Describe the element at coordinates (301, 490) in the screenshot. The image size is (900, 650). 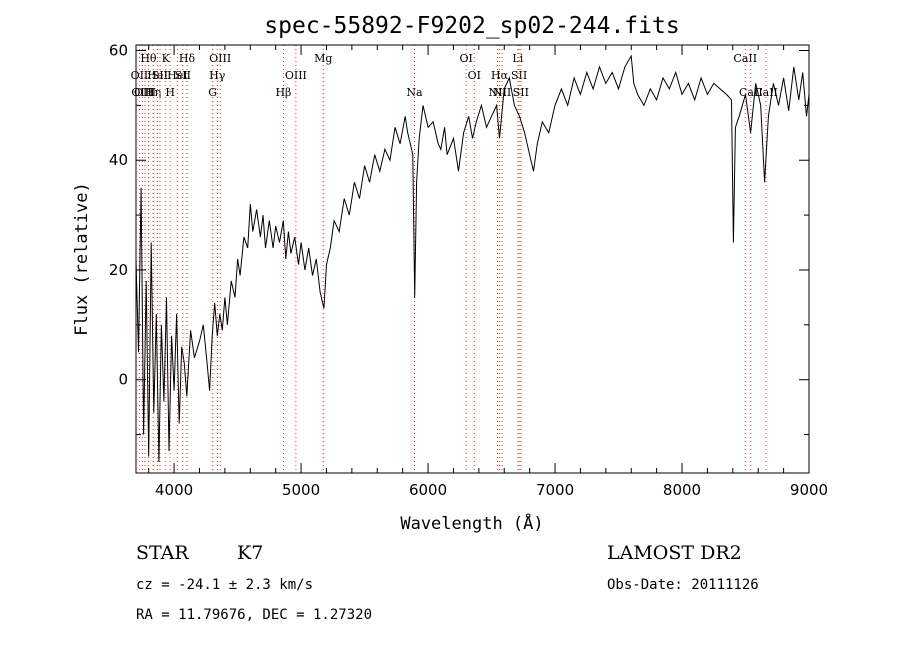
I see `x-tick-label: 5000` at that location.